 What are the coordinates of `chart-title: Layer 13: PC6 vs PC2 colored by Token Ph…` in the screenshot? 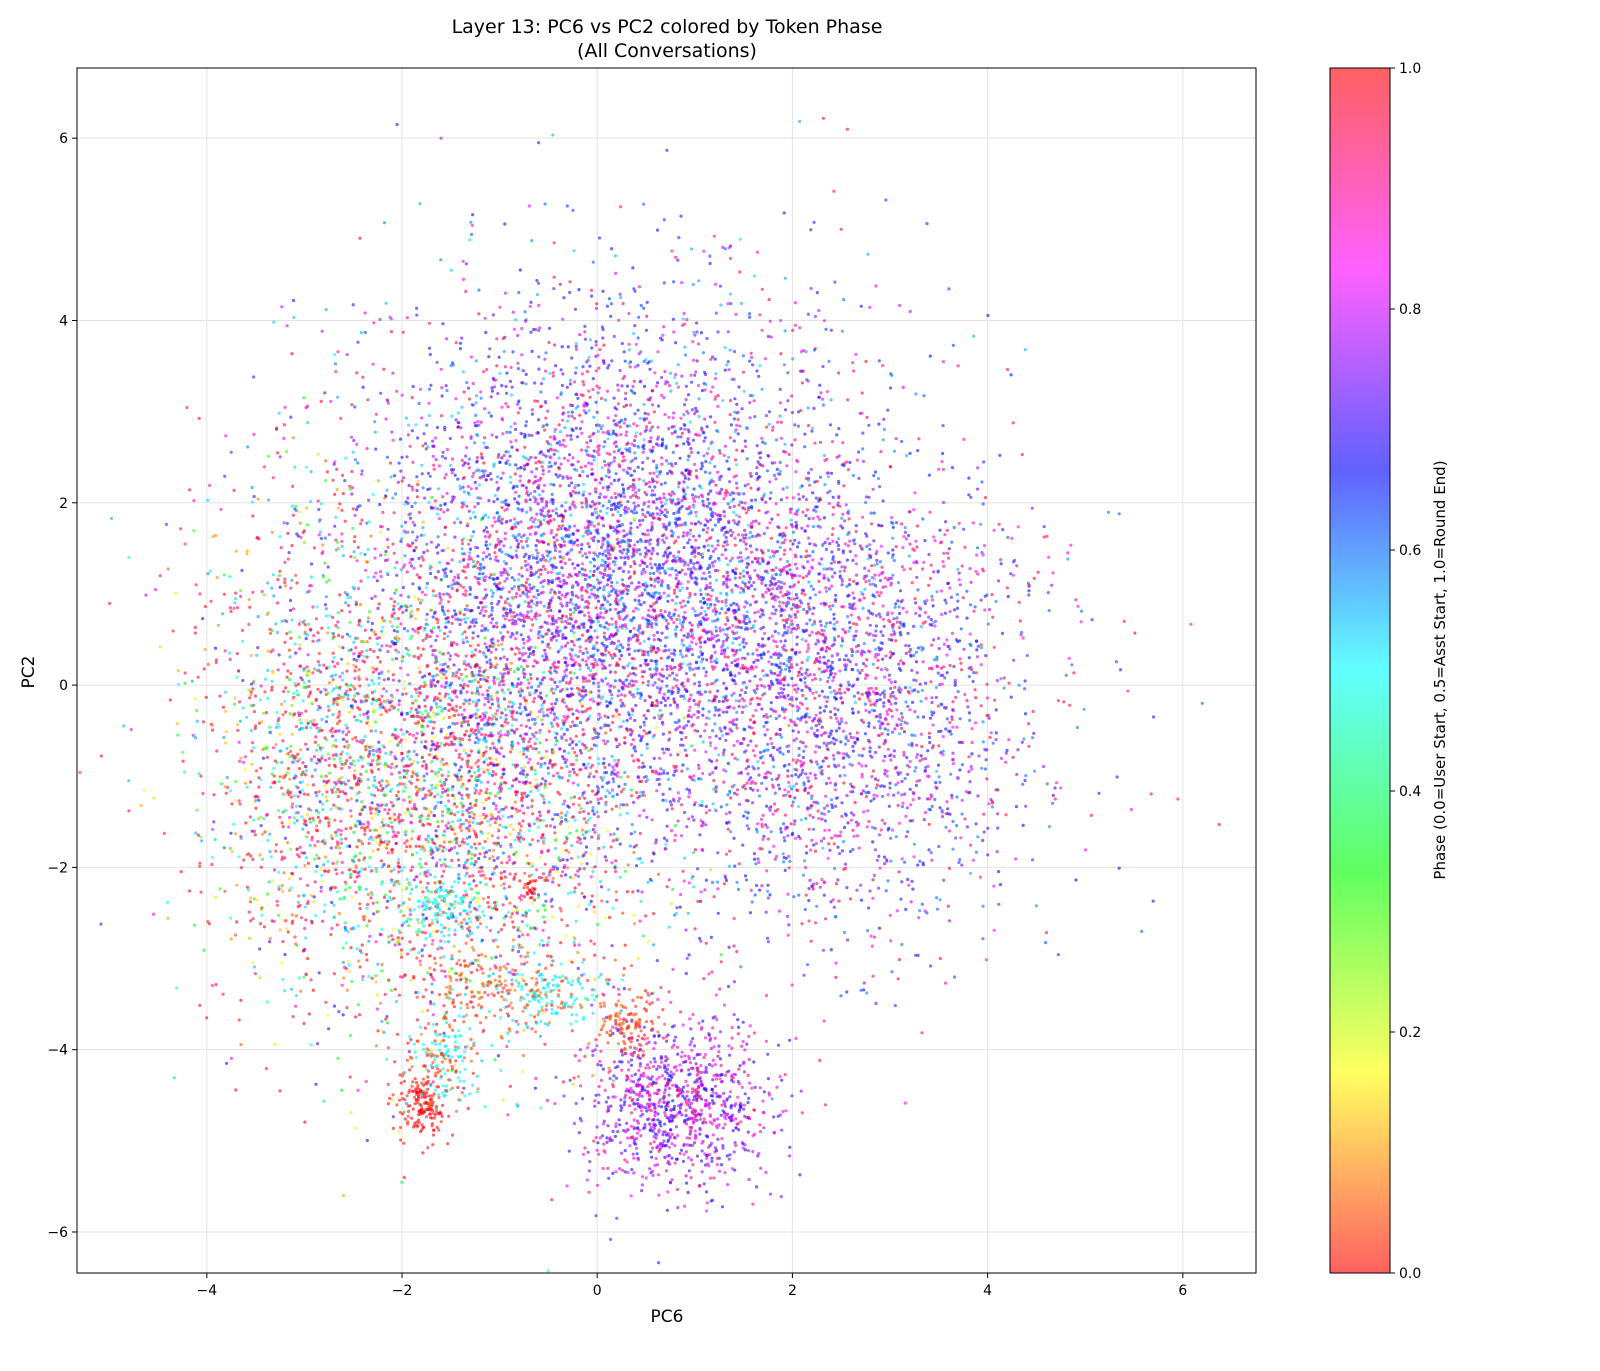 It's located at (667, 27).